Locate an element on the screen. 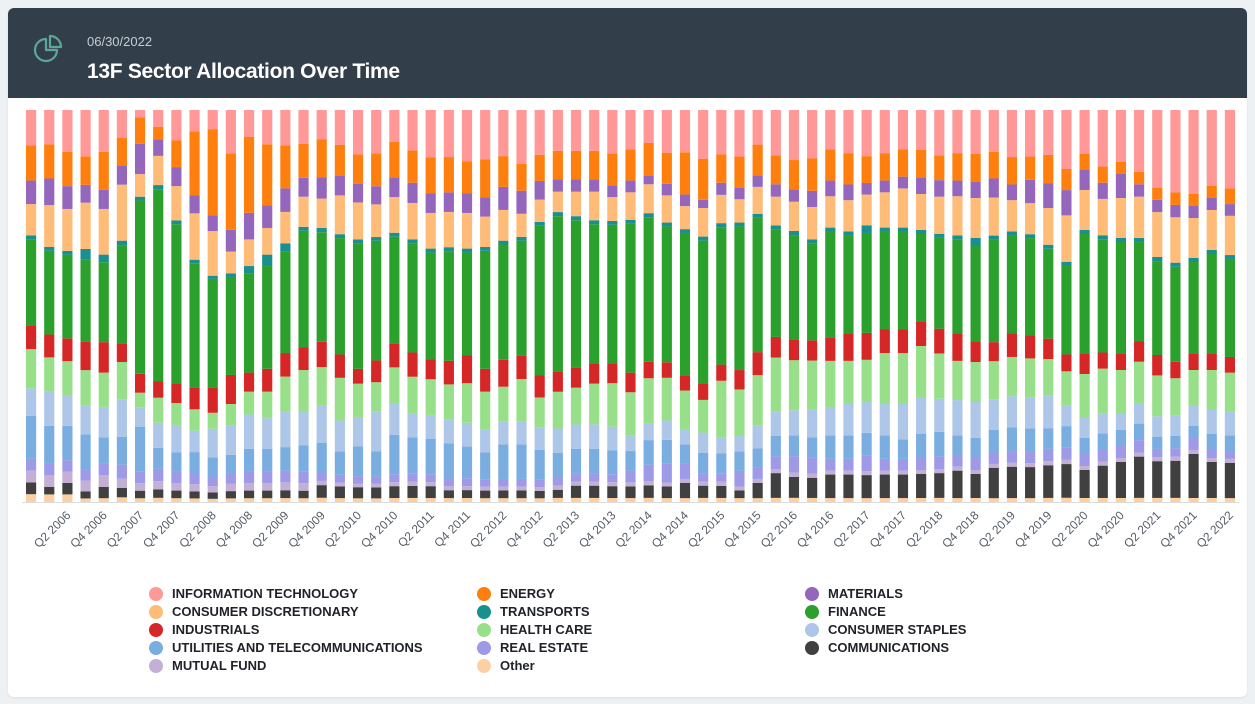 The width and height of the screenshot is (1255, 704). bar-stack-q2-2006 is located at coordinates (67, 306).